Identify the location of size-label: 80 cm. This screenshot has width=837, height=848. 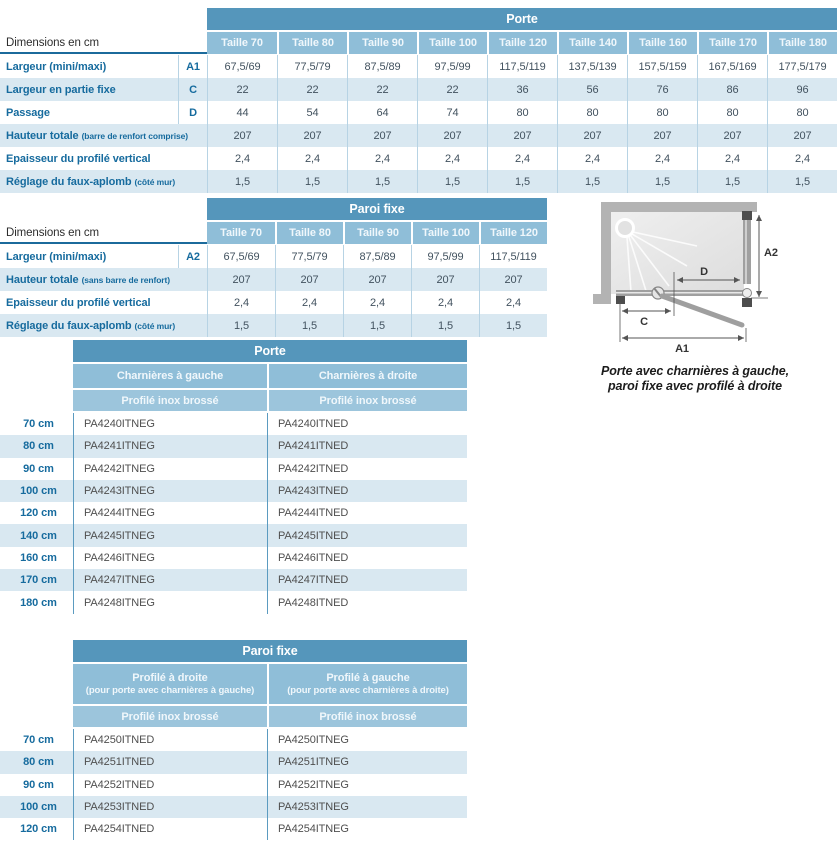
(38, 762).